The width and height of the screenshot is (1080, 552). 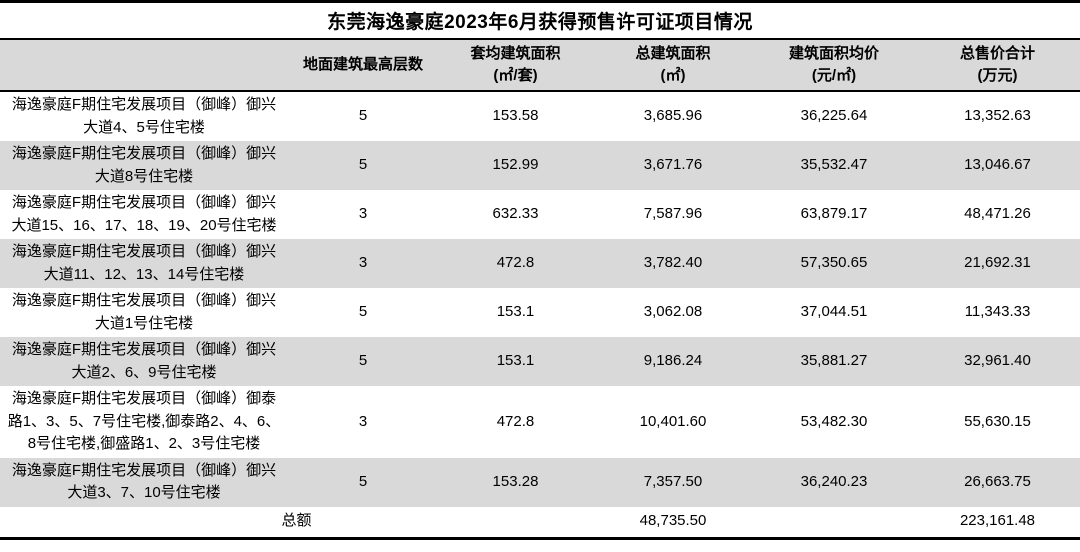 I want to click on total-price-cell: 11,343.33, so click(x=997, y=312).